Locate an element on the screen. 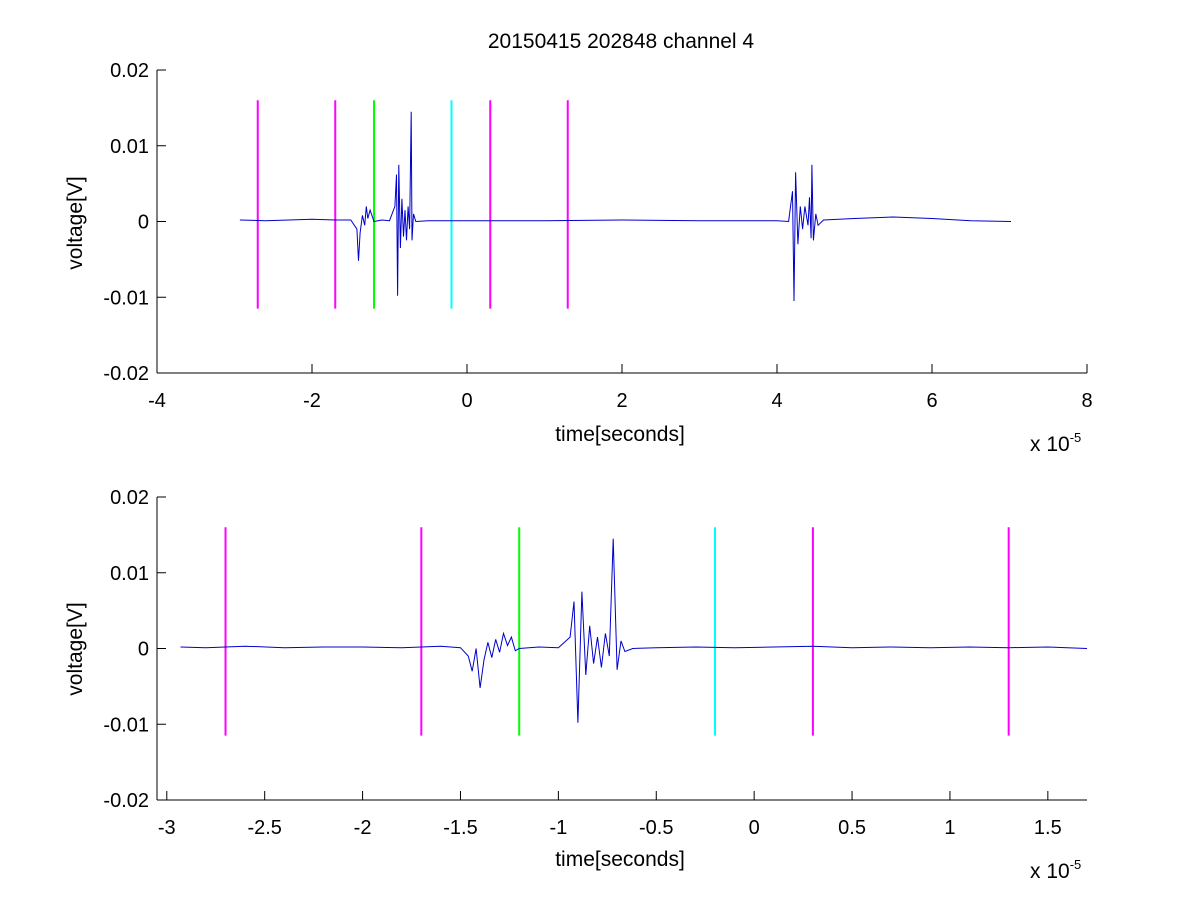 The height and width of the screenshot is (901, 1200). top-y-tick-label: -0.01 is located at coordinates (126, 298).